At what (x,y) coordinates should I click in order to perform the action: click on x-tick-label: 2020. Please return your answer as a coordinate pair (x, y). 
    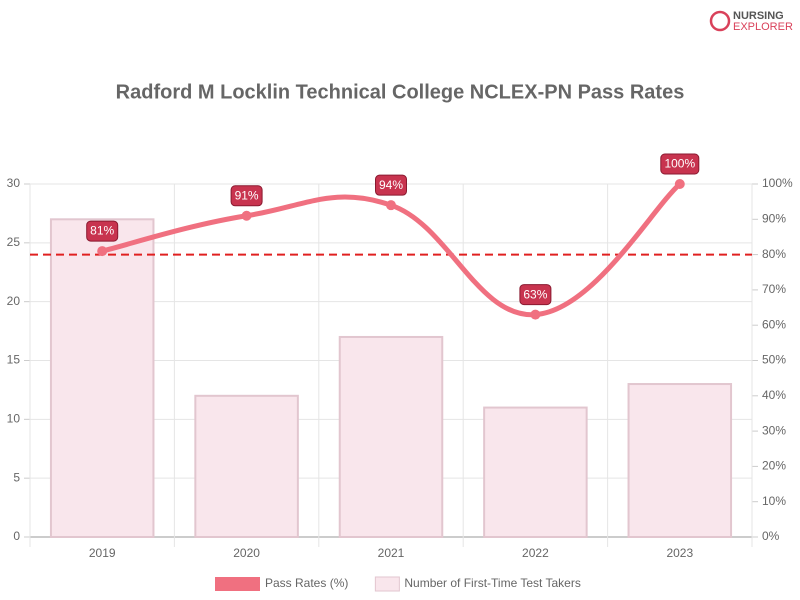
    Looking at the image, I should click on (246, 553).